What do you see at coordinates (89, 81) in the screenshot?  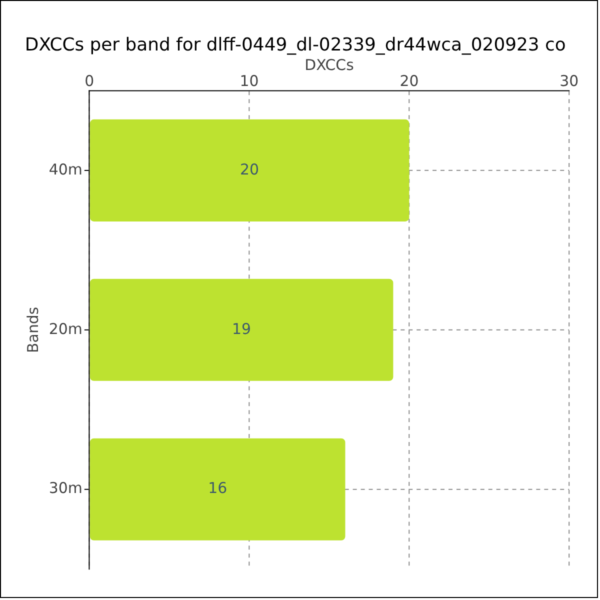 I see `x-tick-label: 0` at bounding box center [89, 81].